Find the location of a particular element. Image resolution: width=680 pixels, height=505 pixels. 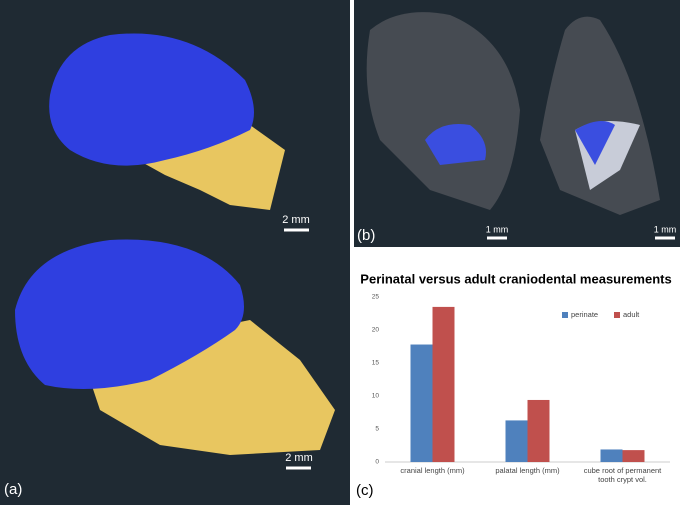

x-tick-label: cranial length (mm) is located at coordinates (432, 470).